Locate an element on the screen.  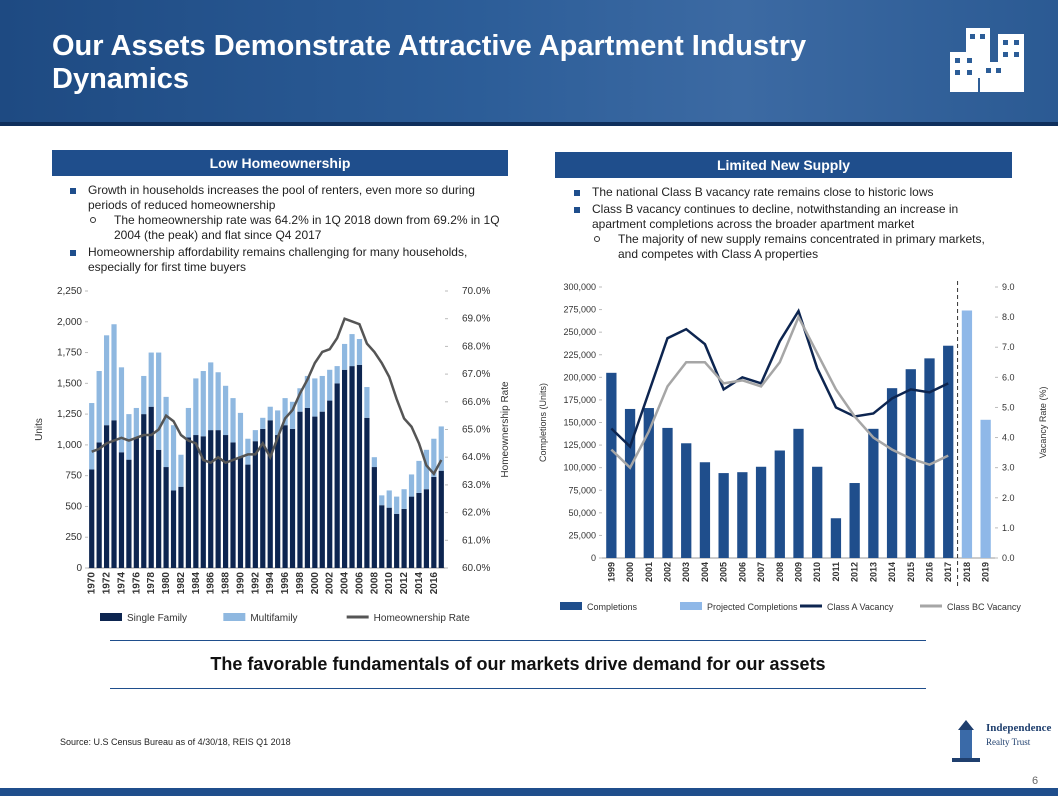
y-tick-label: 250,000 is located at coordinates (579, 332).